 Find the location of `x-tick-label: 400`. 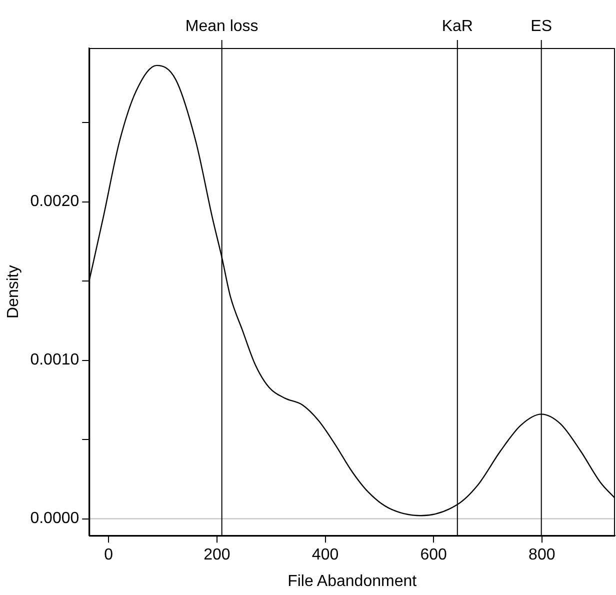

x-tick-label: 400 is located at coordinates (325, 555).